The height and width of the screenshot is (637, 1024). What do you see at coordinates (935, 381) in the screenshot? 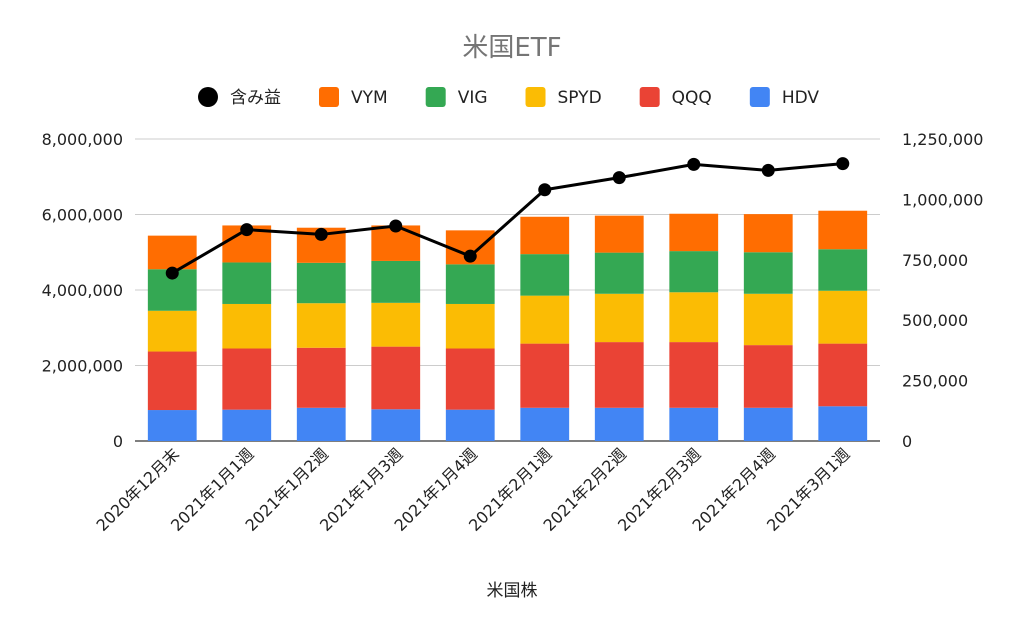
I see `y-tick-label-right: 250,000` at bounding box center [935, 381].